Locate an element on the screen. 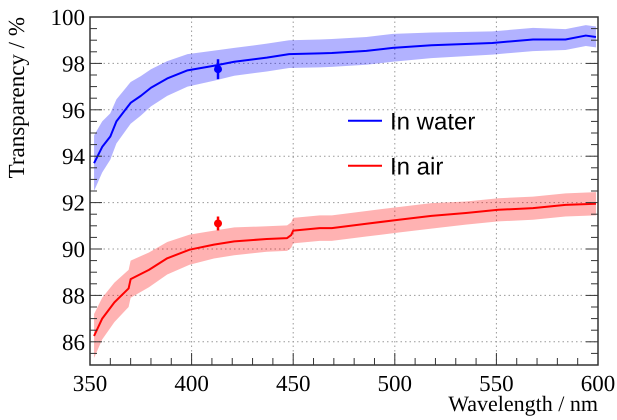 The image size is (617, 420). y-axis-title: Transparency / % is located at coordinates (16, 97).